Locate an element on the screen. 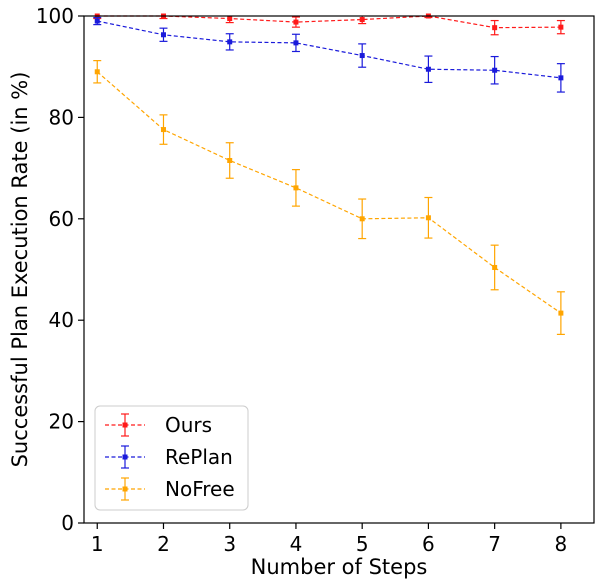 This screenshot has width=601, height=586. legend-item-replan: RePlan is located at coordinates (169, 457).